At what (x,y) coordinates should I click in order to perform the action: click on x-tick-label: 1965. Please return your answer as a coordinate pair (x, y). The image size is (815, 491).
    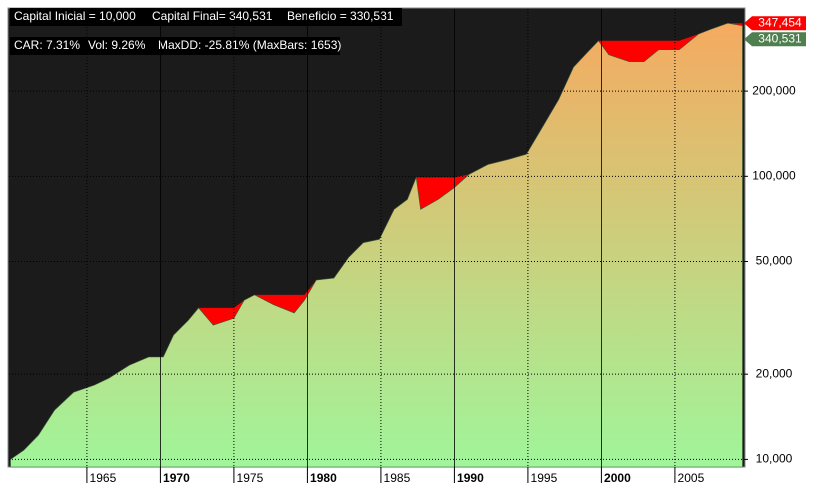
    Looking at the image, I should click on (103, 478).